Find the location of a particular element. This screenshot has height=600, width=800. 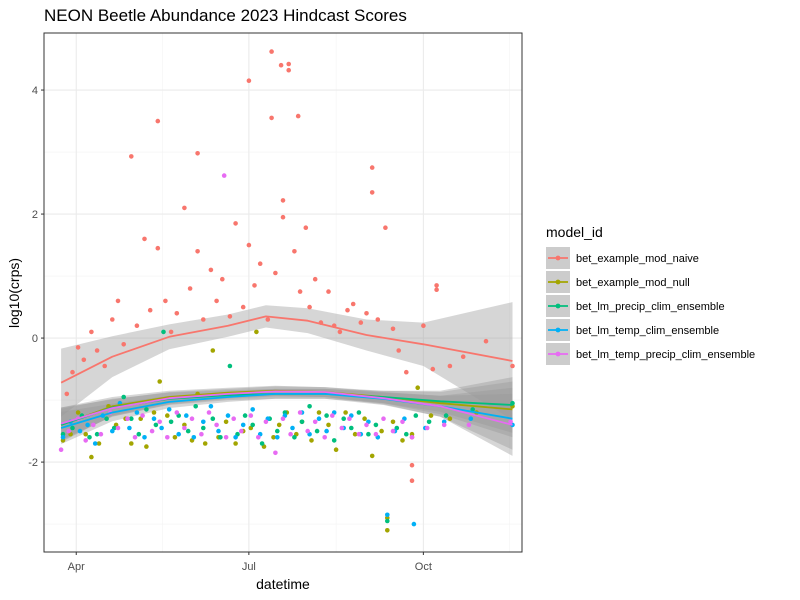

y-tick-label: 0 is located at coordinates (35, 339).